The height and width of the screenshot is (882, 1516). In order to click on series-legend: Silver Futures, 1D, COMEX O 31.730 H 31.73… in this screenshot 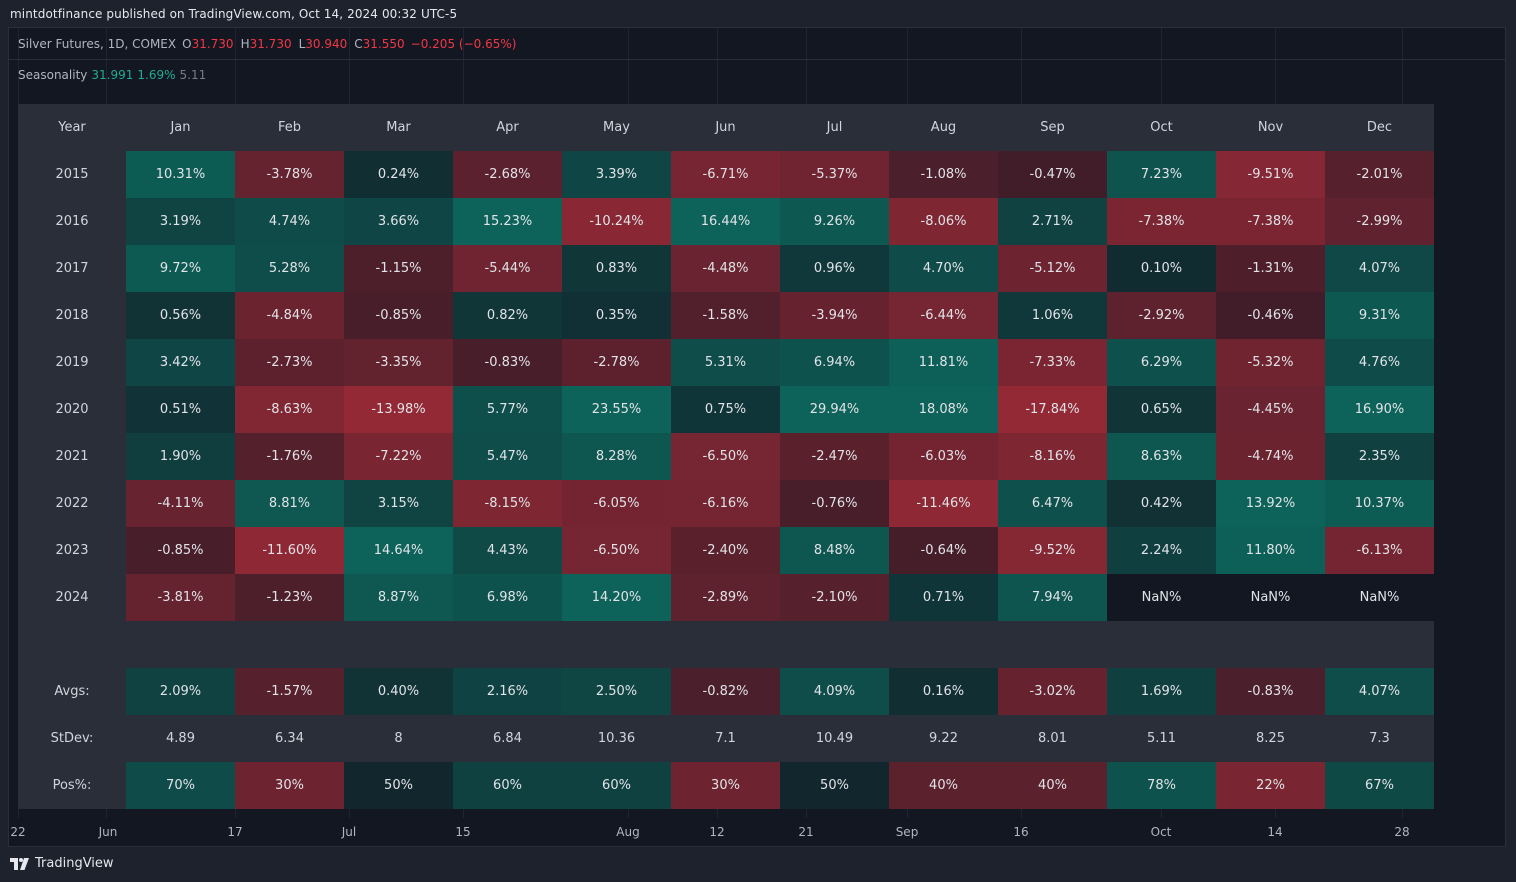, I will do `click(757, 44)`.